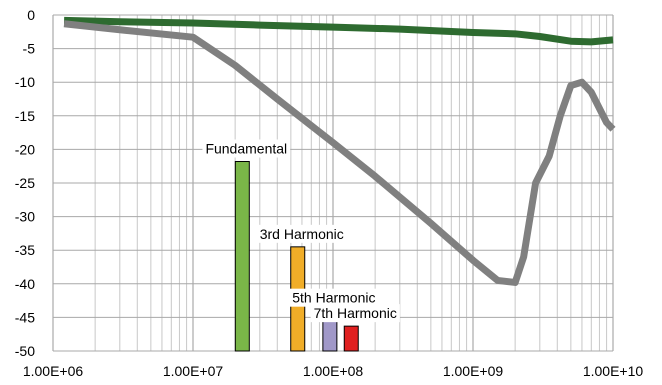 The image size is (662, 385). What do you see at coordinates (25, 351) in the screenshot?
I see `y-tick-label: -50` at bounding box center [25, 351].